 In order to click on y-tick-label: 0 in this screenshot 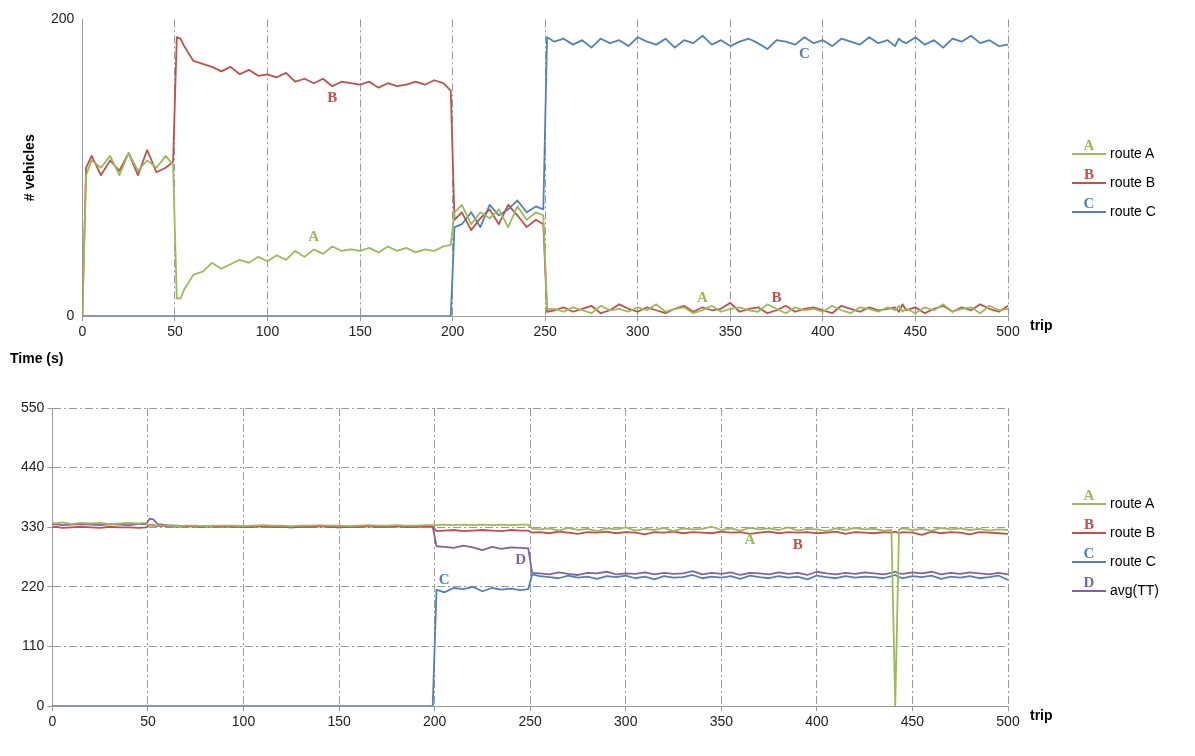, I will do `click(40, 705)`.